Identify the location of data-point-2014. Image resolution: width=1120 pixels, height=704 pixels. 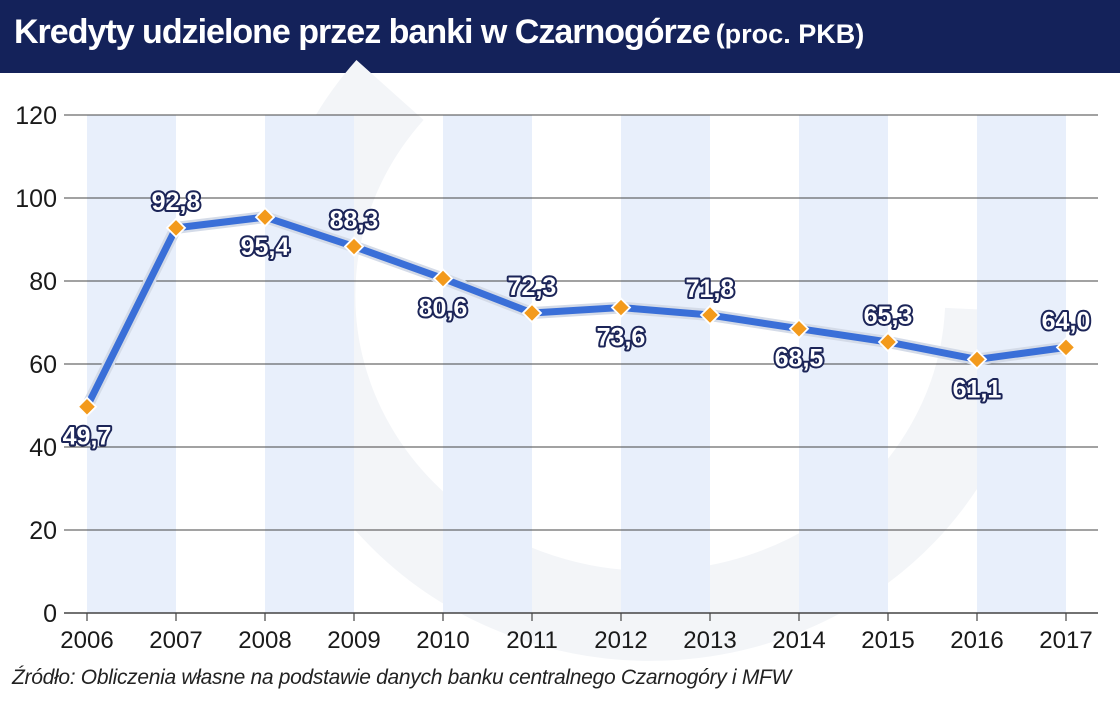
(799, 328).